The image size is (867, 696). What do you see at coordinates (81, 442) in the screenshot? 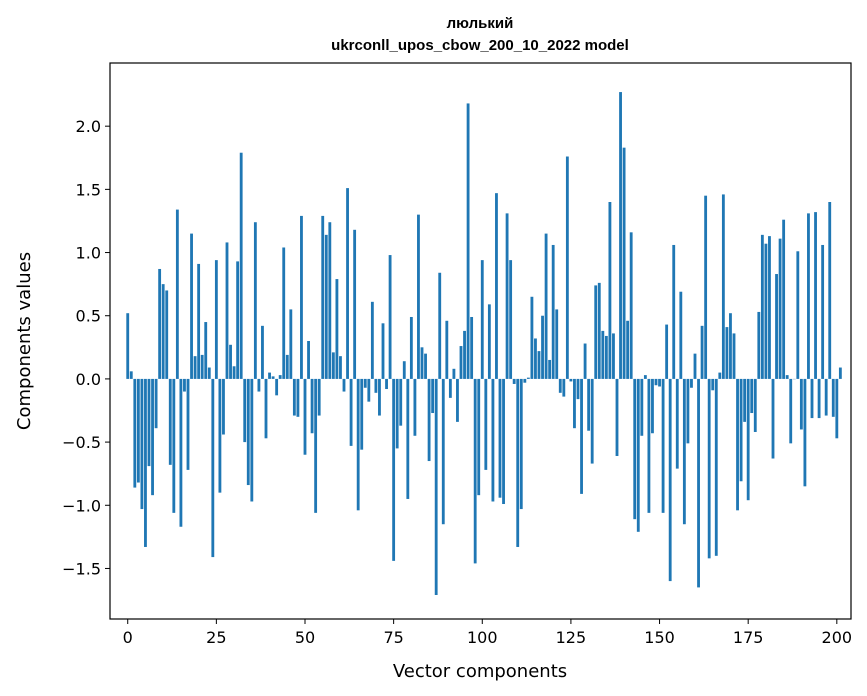
I see `y-tick-label: −0.5` at bounding box center [81, 442].